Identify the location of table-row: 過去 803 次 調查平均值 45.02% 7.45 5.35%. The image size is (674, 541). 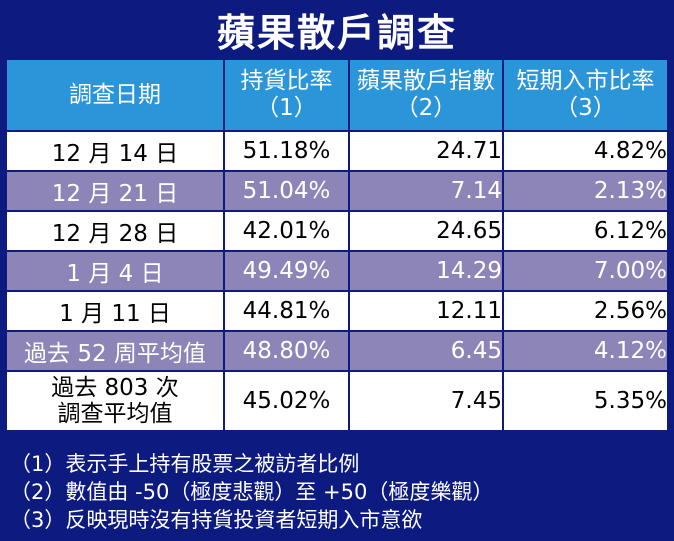
(337, 401).